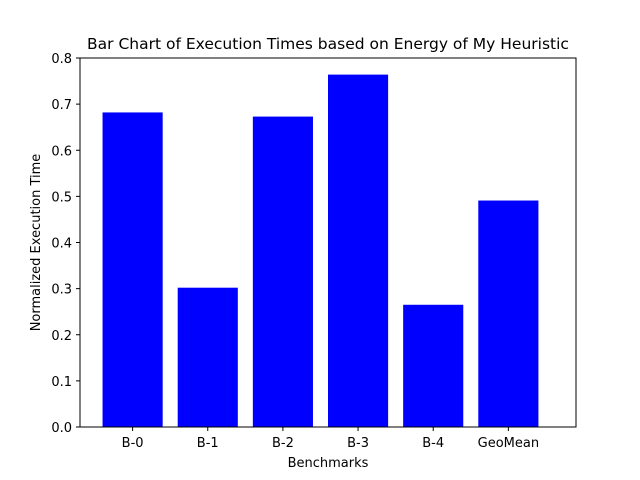  I want to click on x-axis: B-0 B-1 B-2 B-3 B-4 GeoMean, so click(330, 439).